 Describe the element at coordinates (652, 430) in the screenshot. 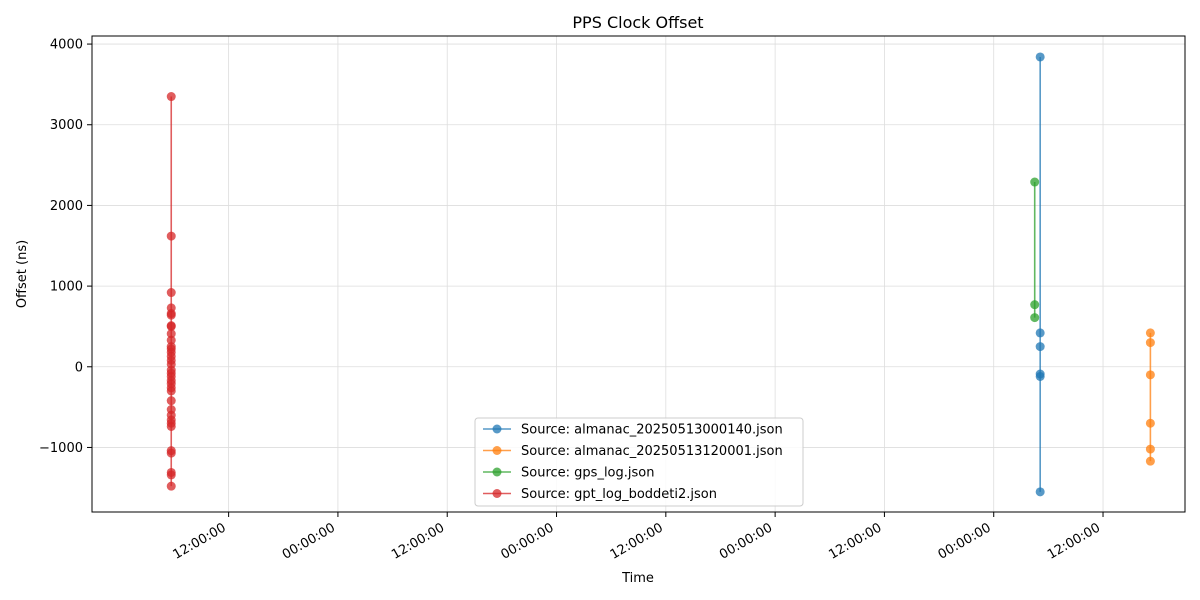

I see `legend-label: Source: almanac_20250513000140.json` at that location.